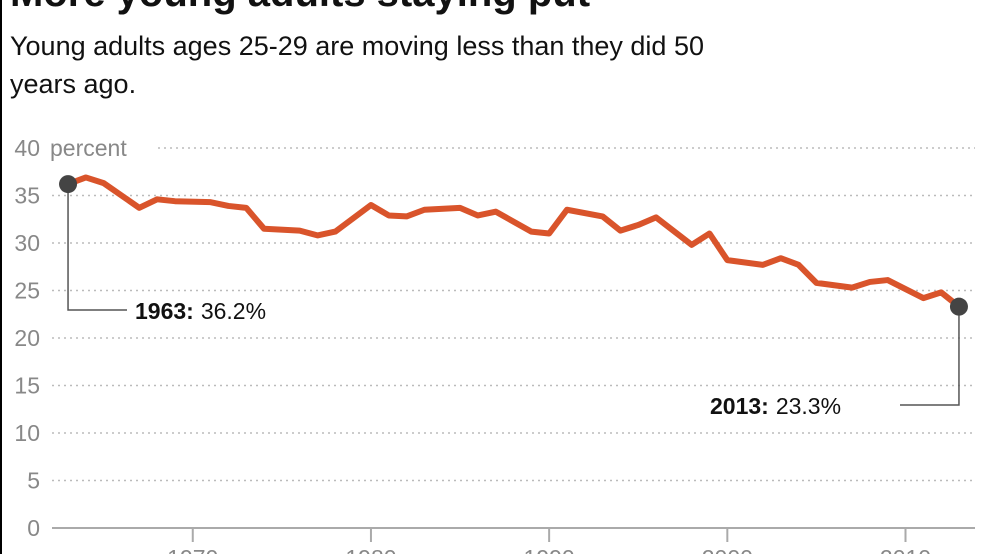 This screenshot has width=986, height=554. I want to click on annotation-text: 1963: 36.2%, so click(200, 311).